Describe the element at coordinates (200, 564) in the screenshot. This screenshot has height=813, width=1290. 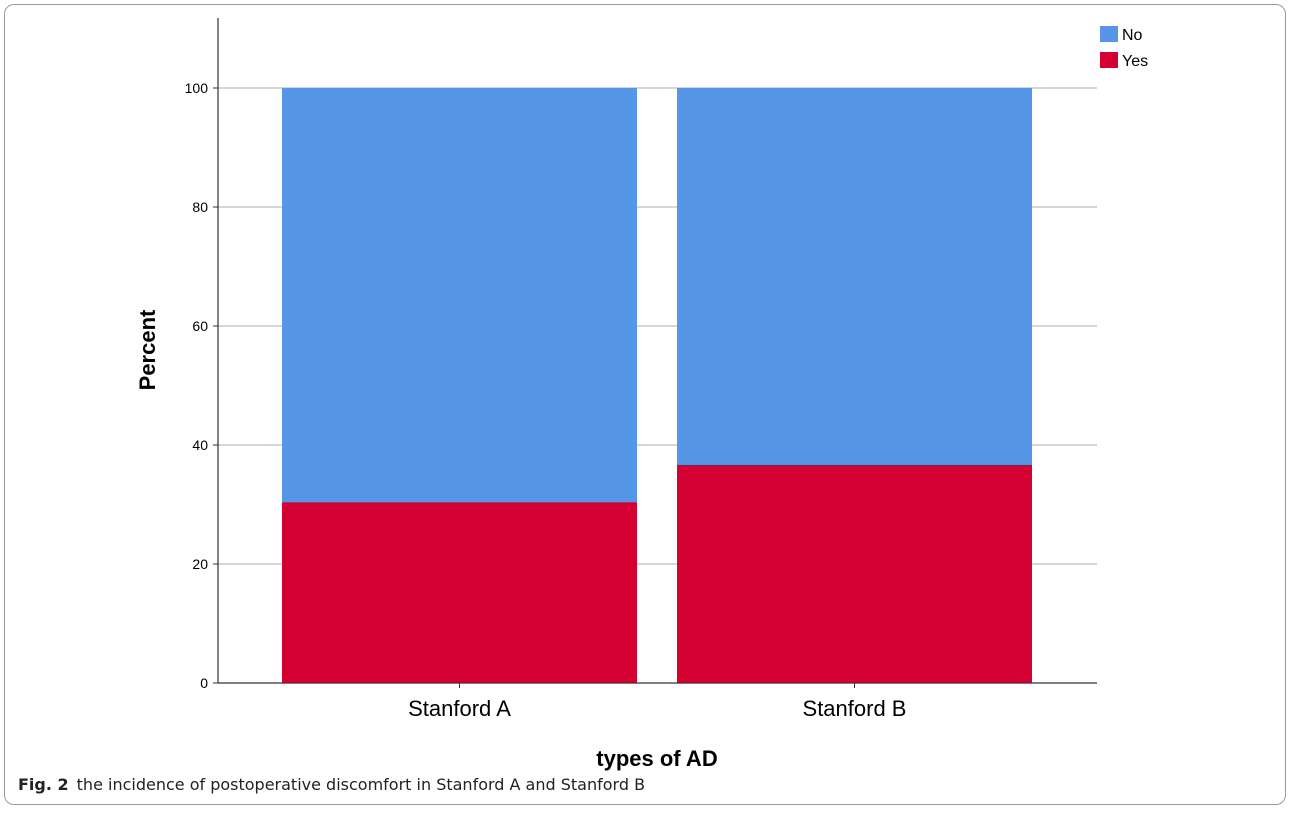
I see `y-tick-label: 20` at that location.